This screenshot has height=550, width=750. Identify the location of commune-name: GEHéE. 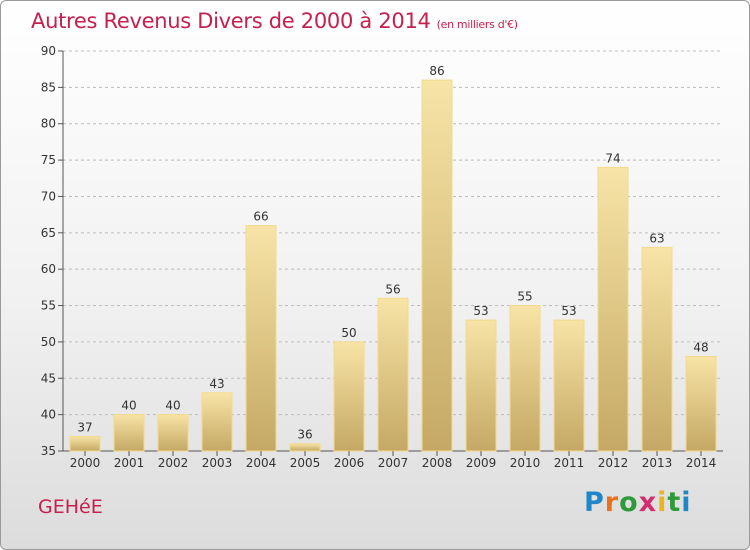
(70, 507).